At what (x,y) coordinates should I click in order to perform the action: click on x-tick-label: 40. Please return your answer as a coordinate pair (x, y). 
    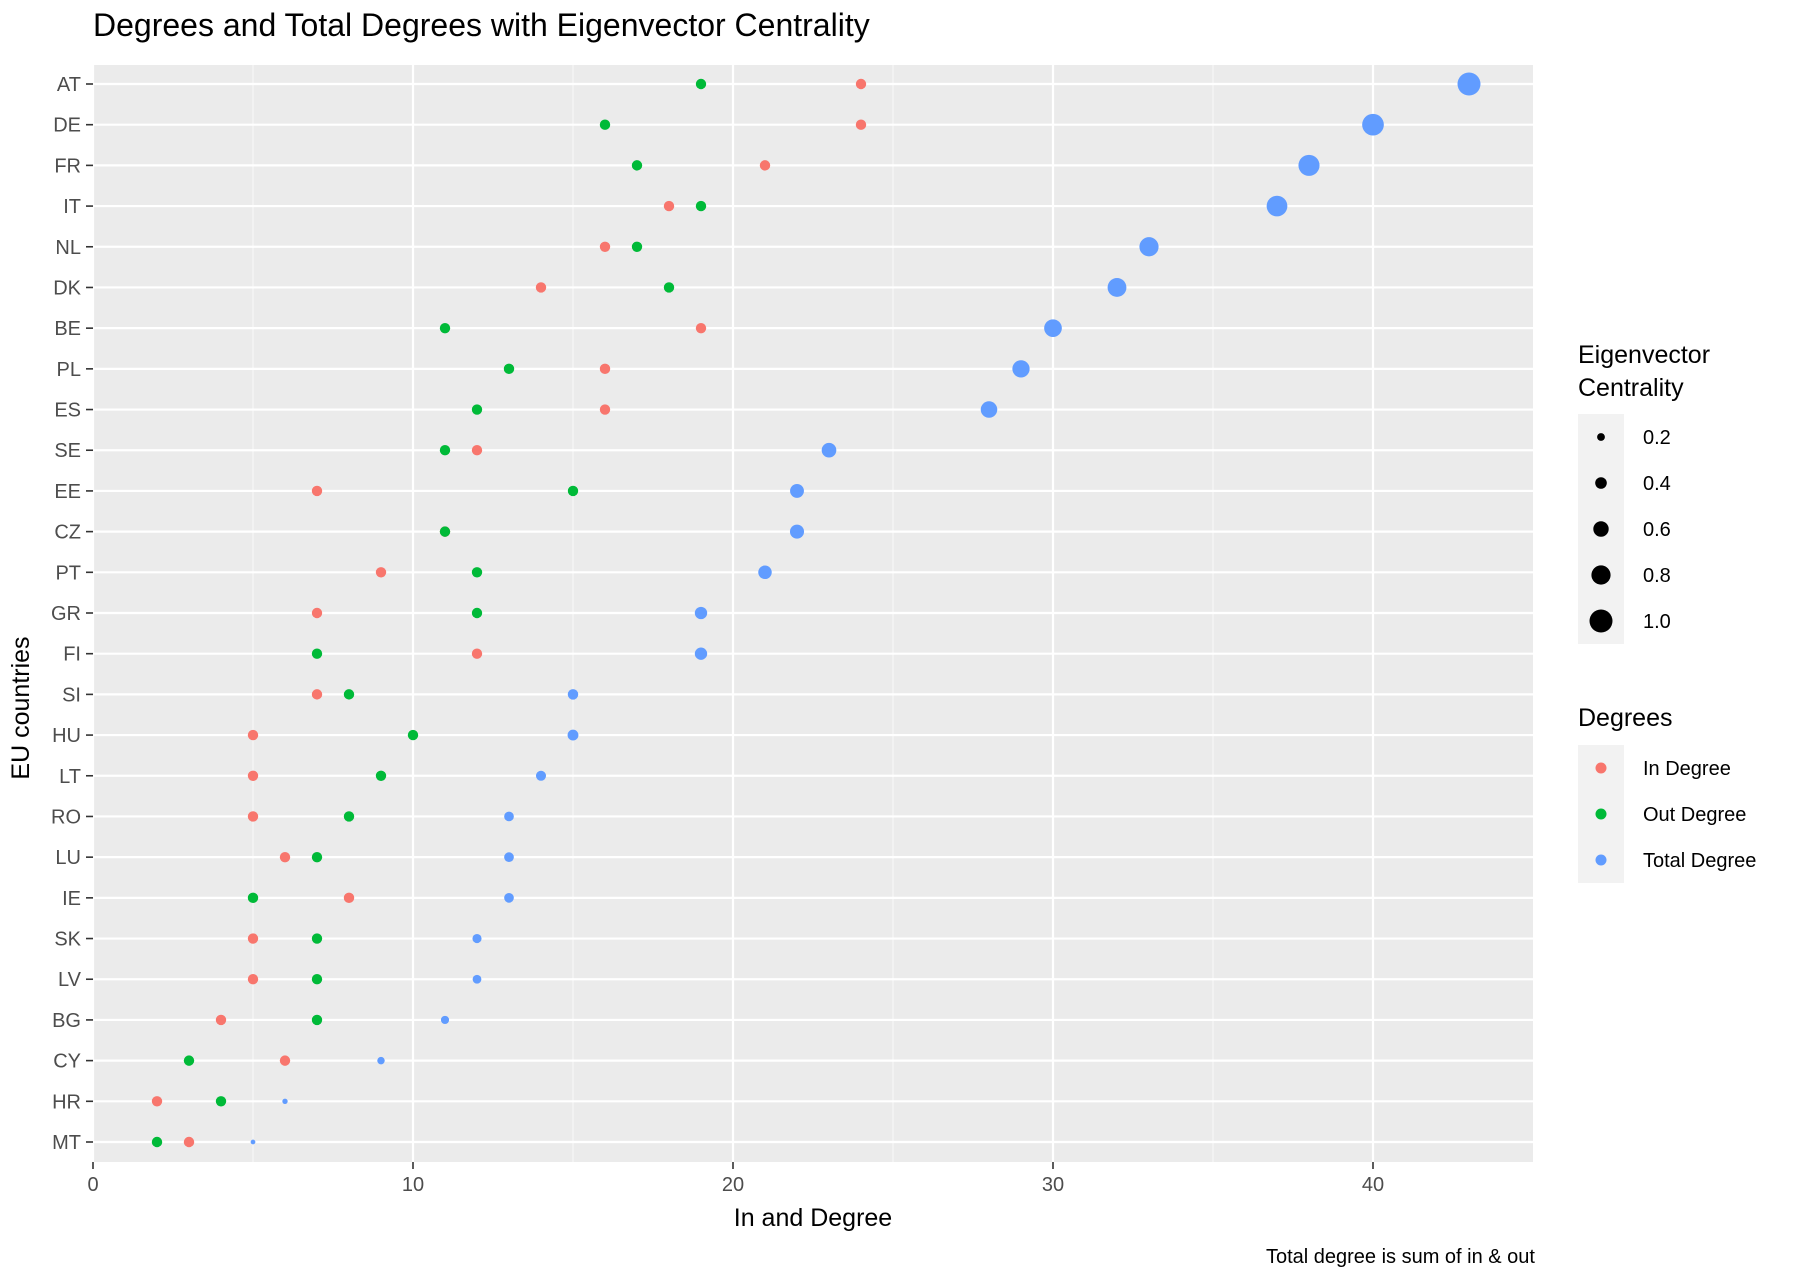
    Looking at the image, I should click on (1373, 1185).